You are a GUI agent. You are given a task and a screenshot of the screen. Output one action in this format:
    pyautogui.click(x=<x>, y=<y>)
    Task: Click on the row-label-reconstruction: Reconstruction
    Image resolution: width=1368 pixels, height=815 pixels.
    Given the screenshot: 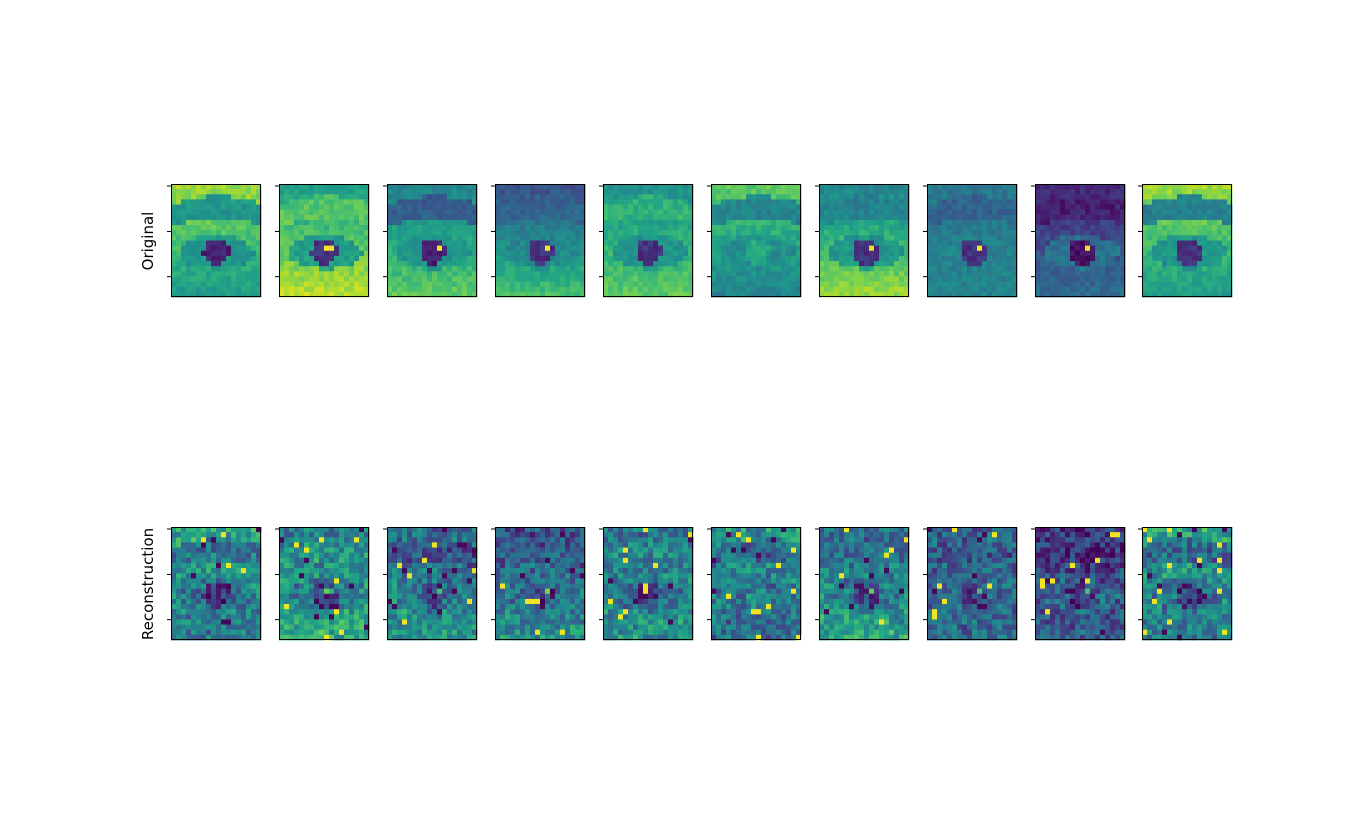 What is the action you would take?
    pyautogui.click(x=148, y=583)
    